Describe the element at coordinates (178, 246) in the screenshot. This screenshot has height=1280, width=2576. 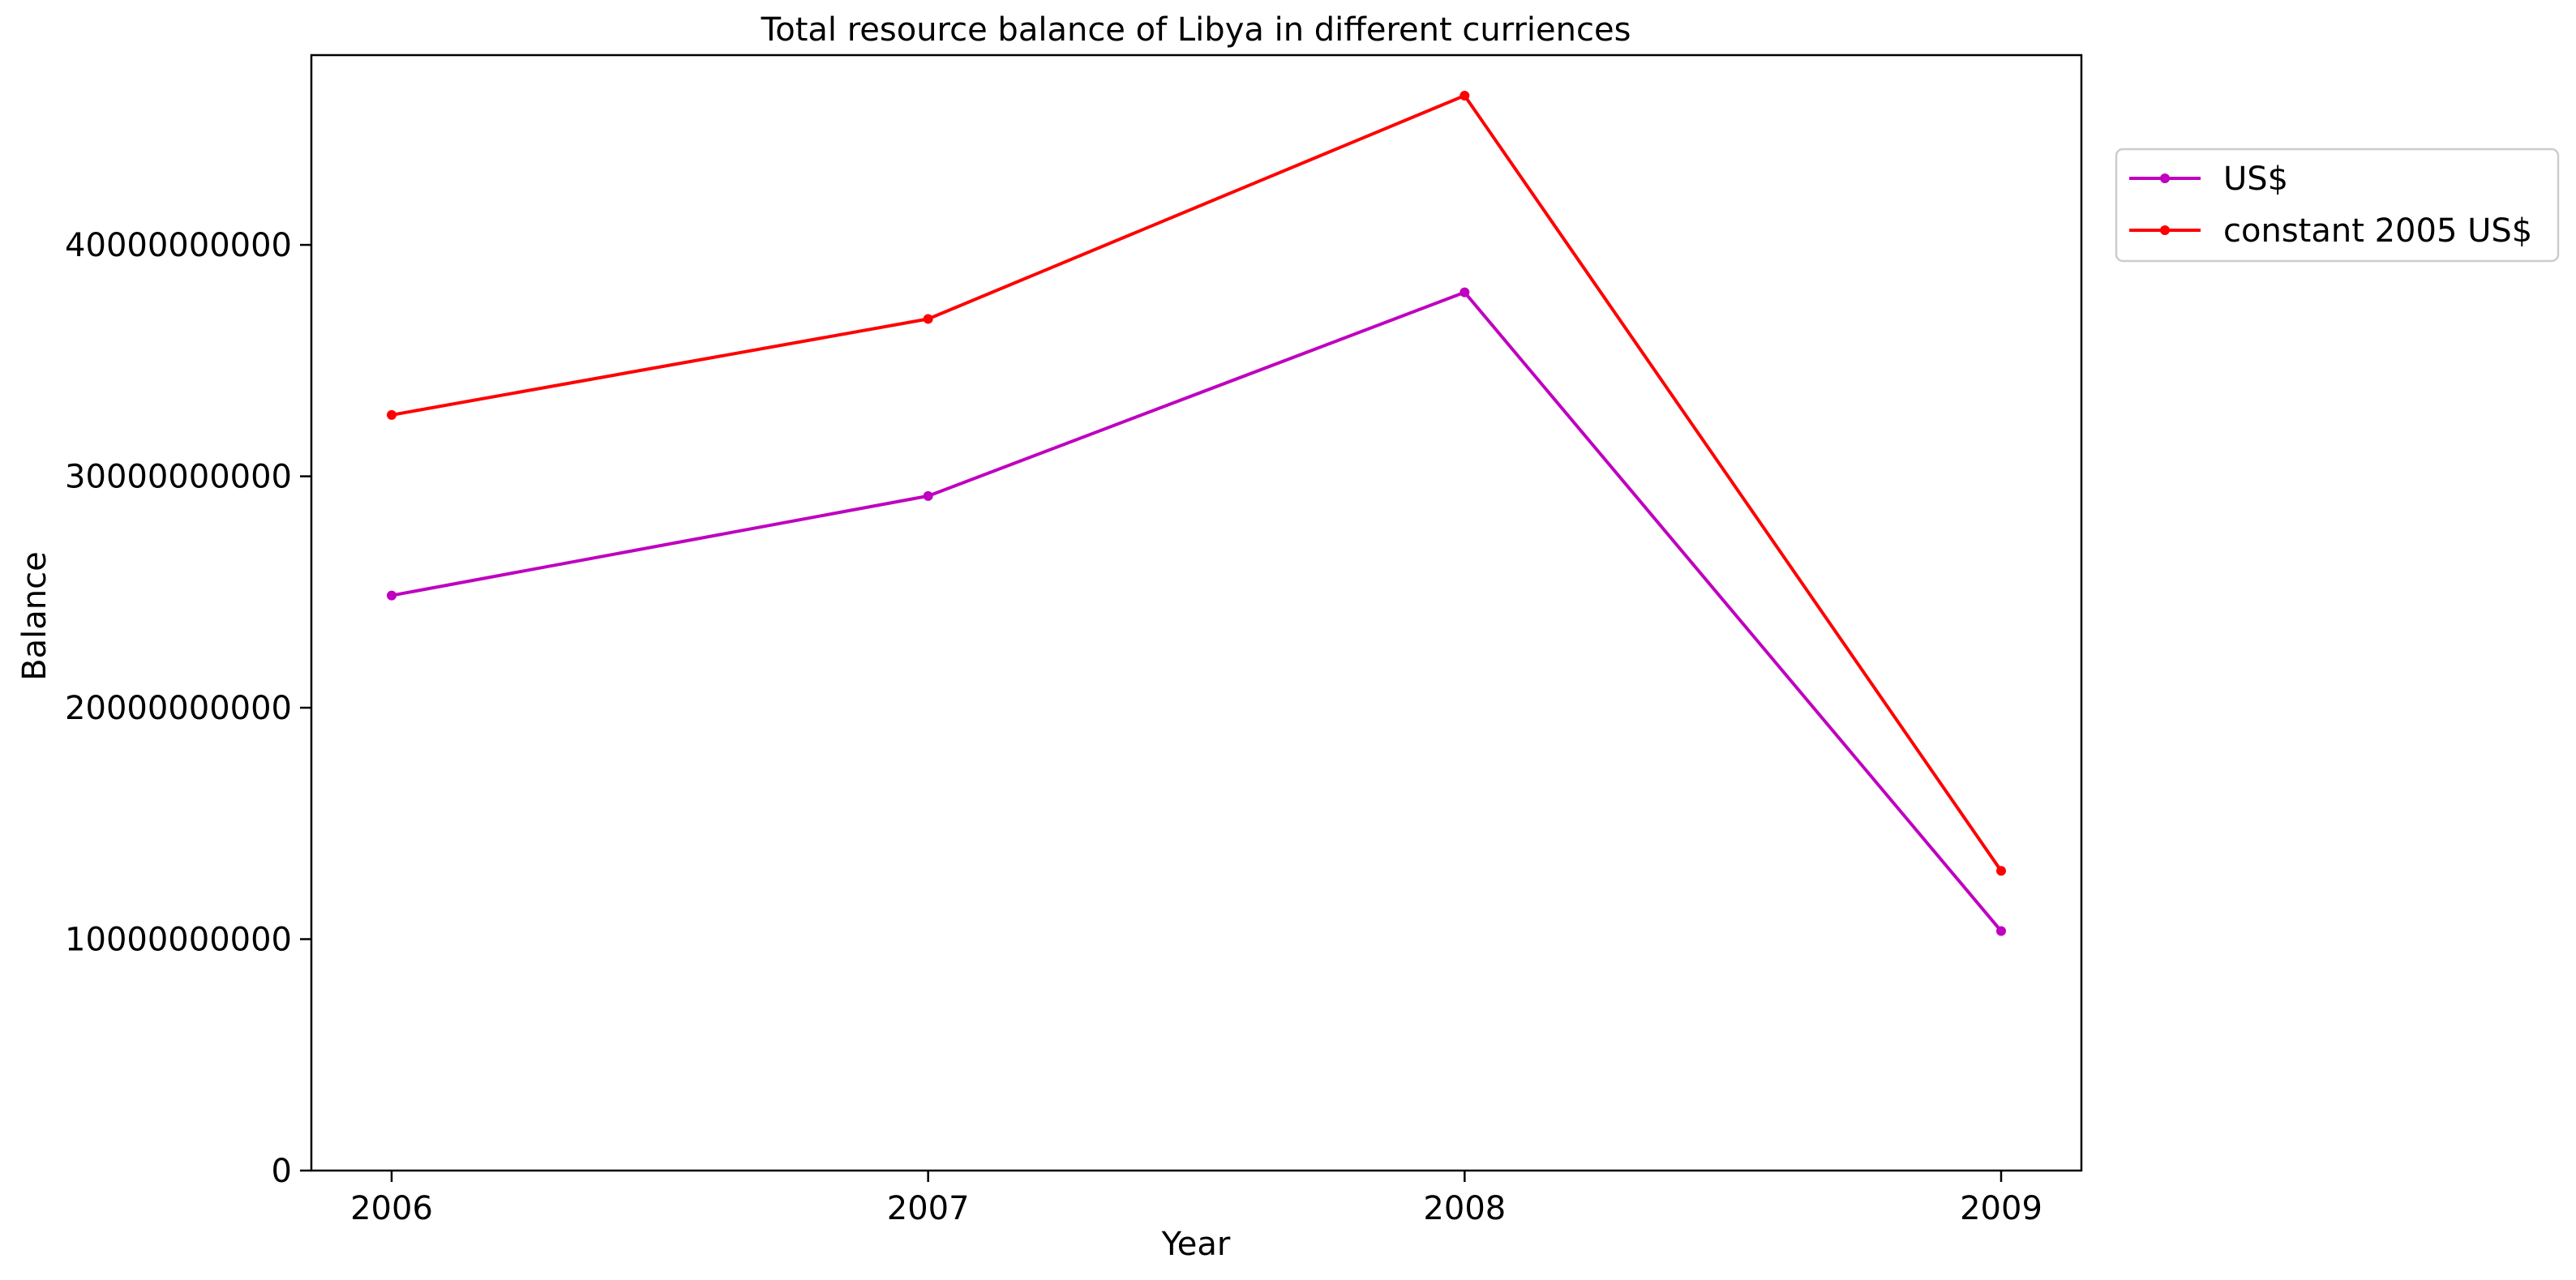
I see `y-tick-label: 40000000000` at that location.